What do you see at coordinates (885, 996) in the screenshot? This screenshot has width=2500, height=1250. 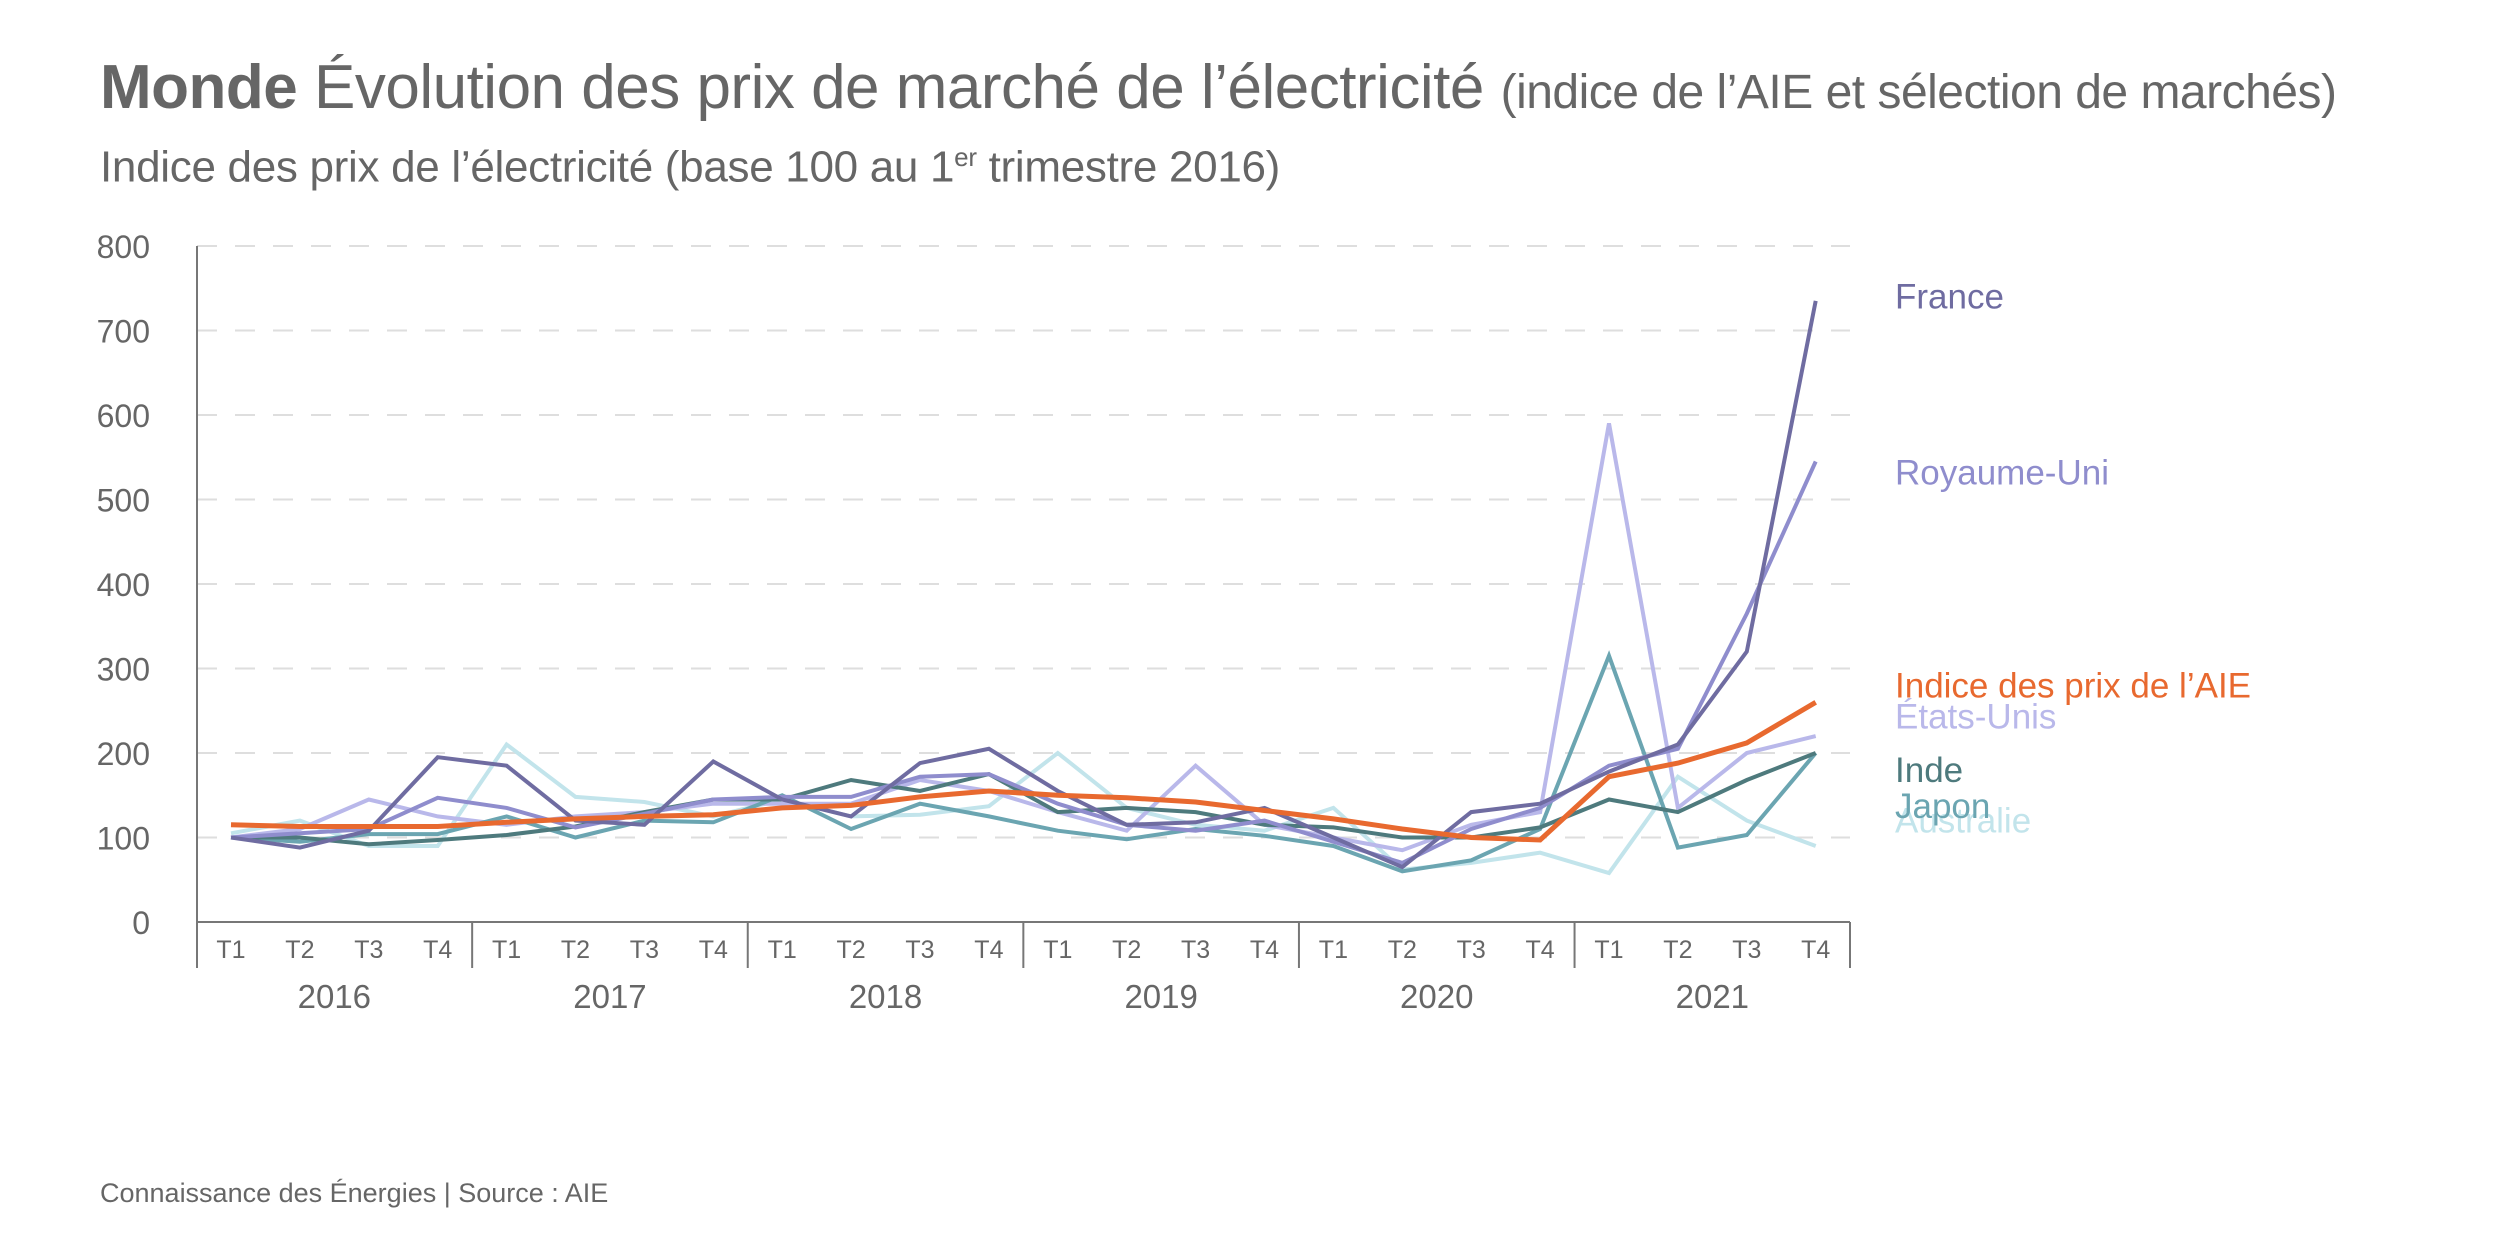 I see `year-tick-label: 2018` at bounding box center [885, 996].